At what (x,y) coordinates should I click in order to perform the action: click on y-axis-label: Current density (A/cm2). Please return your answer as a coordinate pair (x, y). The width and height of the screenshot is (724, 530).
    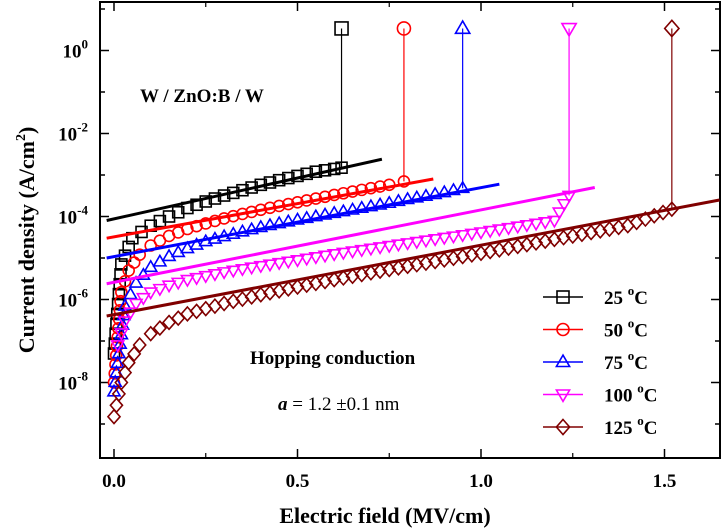
    Looking at the image, I should click on (26, 240).